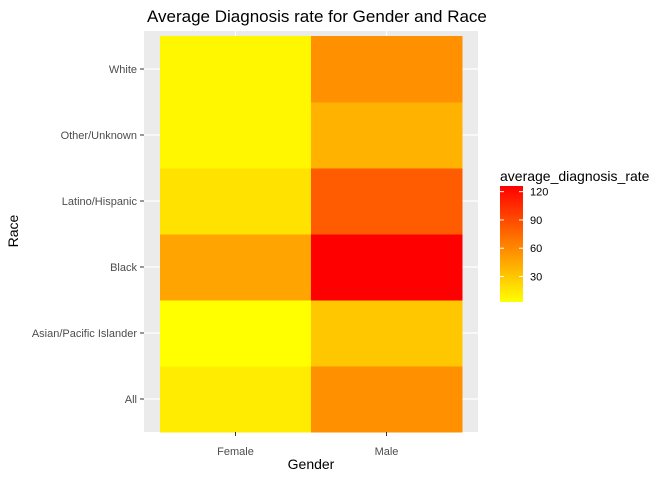 This screenshot has width=672, height=480. What do you see at coordinates (123, 70) in the screenshot?
I see `y-tick-label: White` at bounding box center [123, 70].